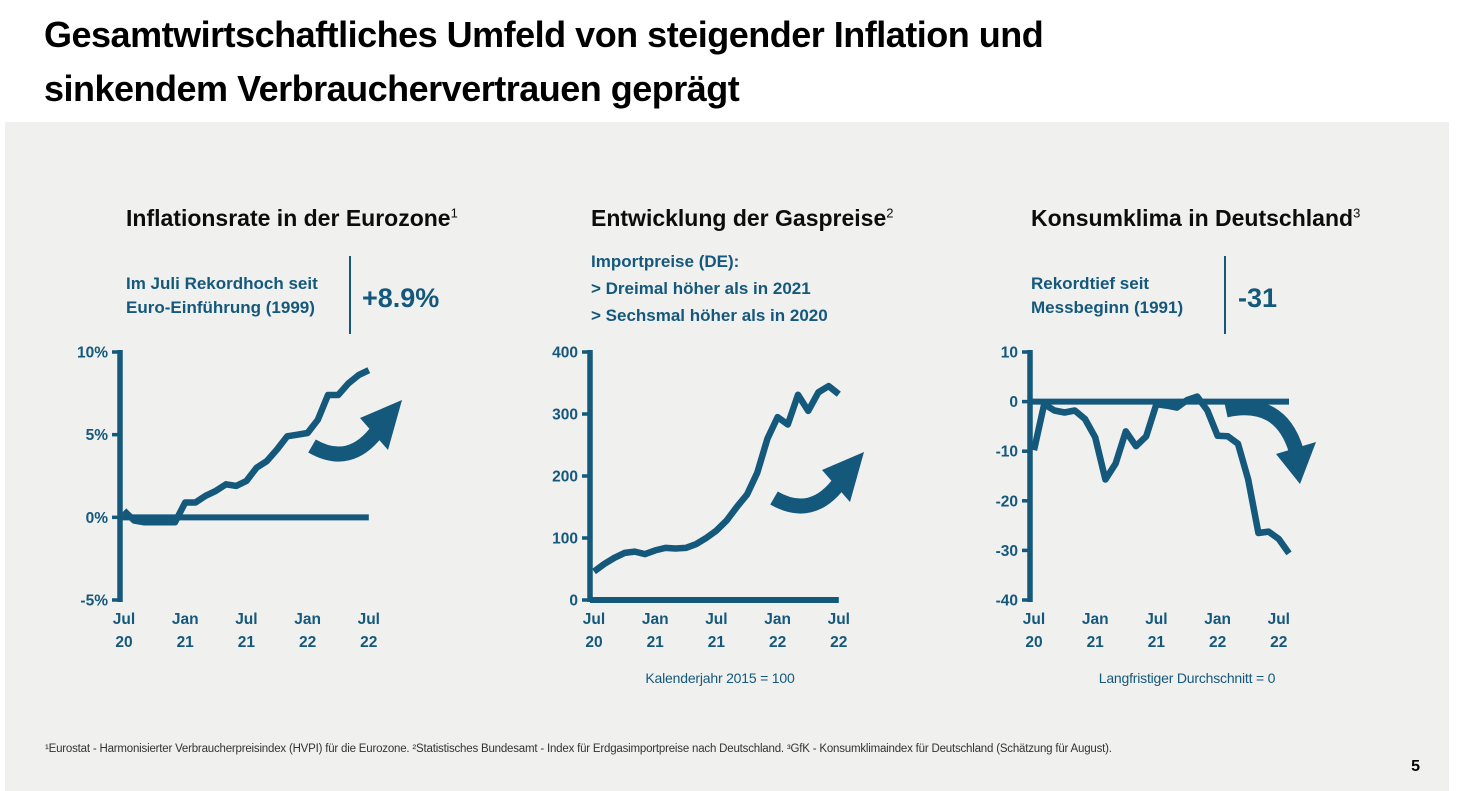  What do you see at coordinates (1192, 218) in the screenshot?
I see `chart-title-text: Konsumklima in Deutschland` at bounding box center [1192, 218].